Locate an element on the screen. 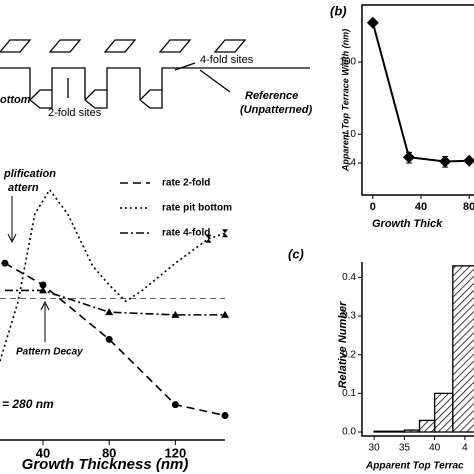  y-tick-label: 0.1 is located at coordinates (349, 393).